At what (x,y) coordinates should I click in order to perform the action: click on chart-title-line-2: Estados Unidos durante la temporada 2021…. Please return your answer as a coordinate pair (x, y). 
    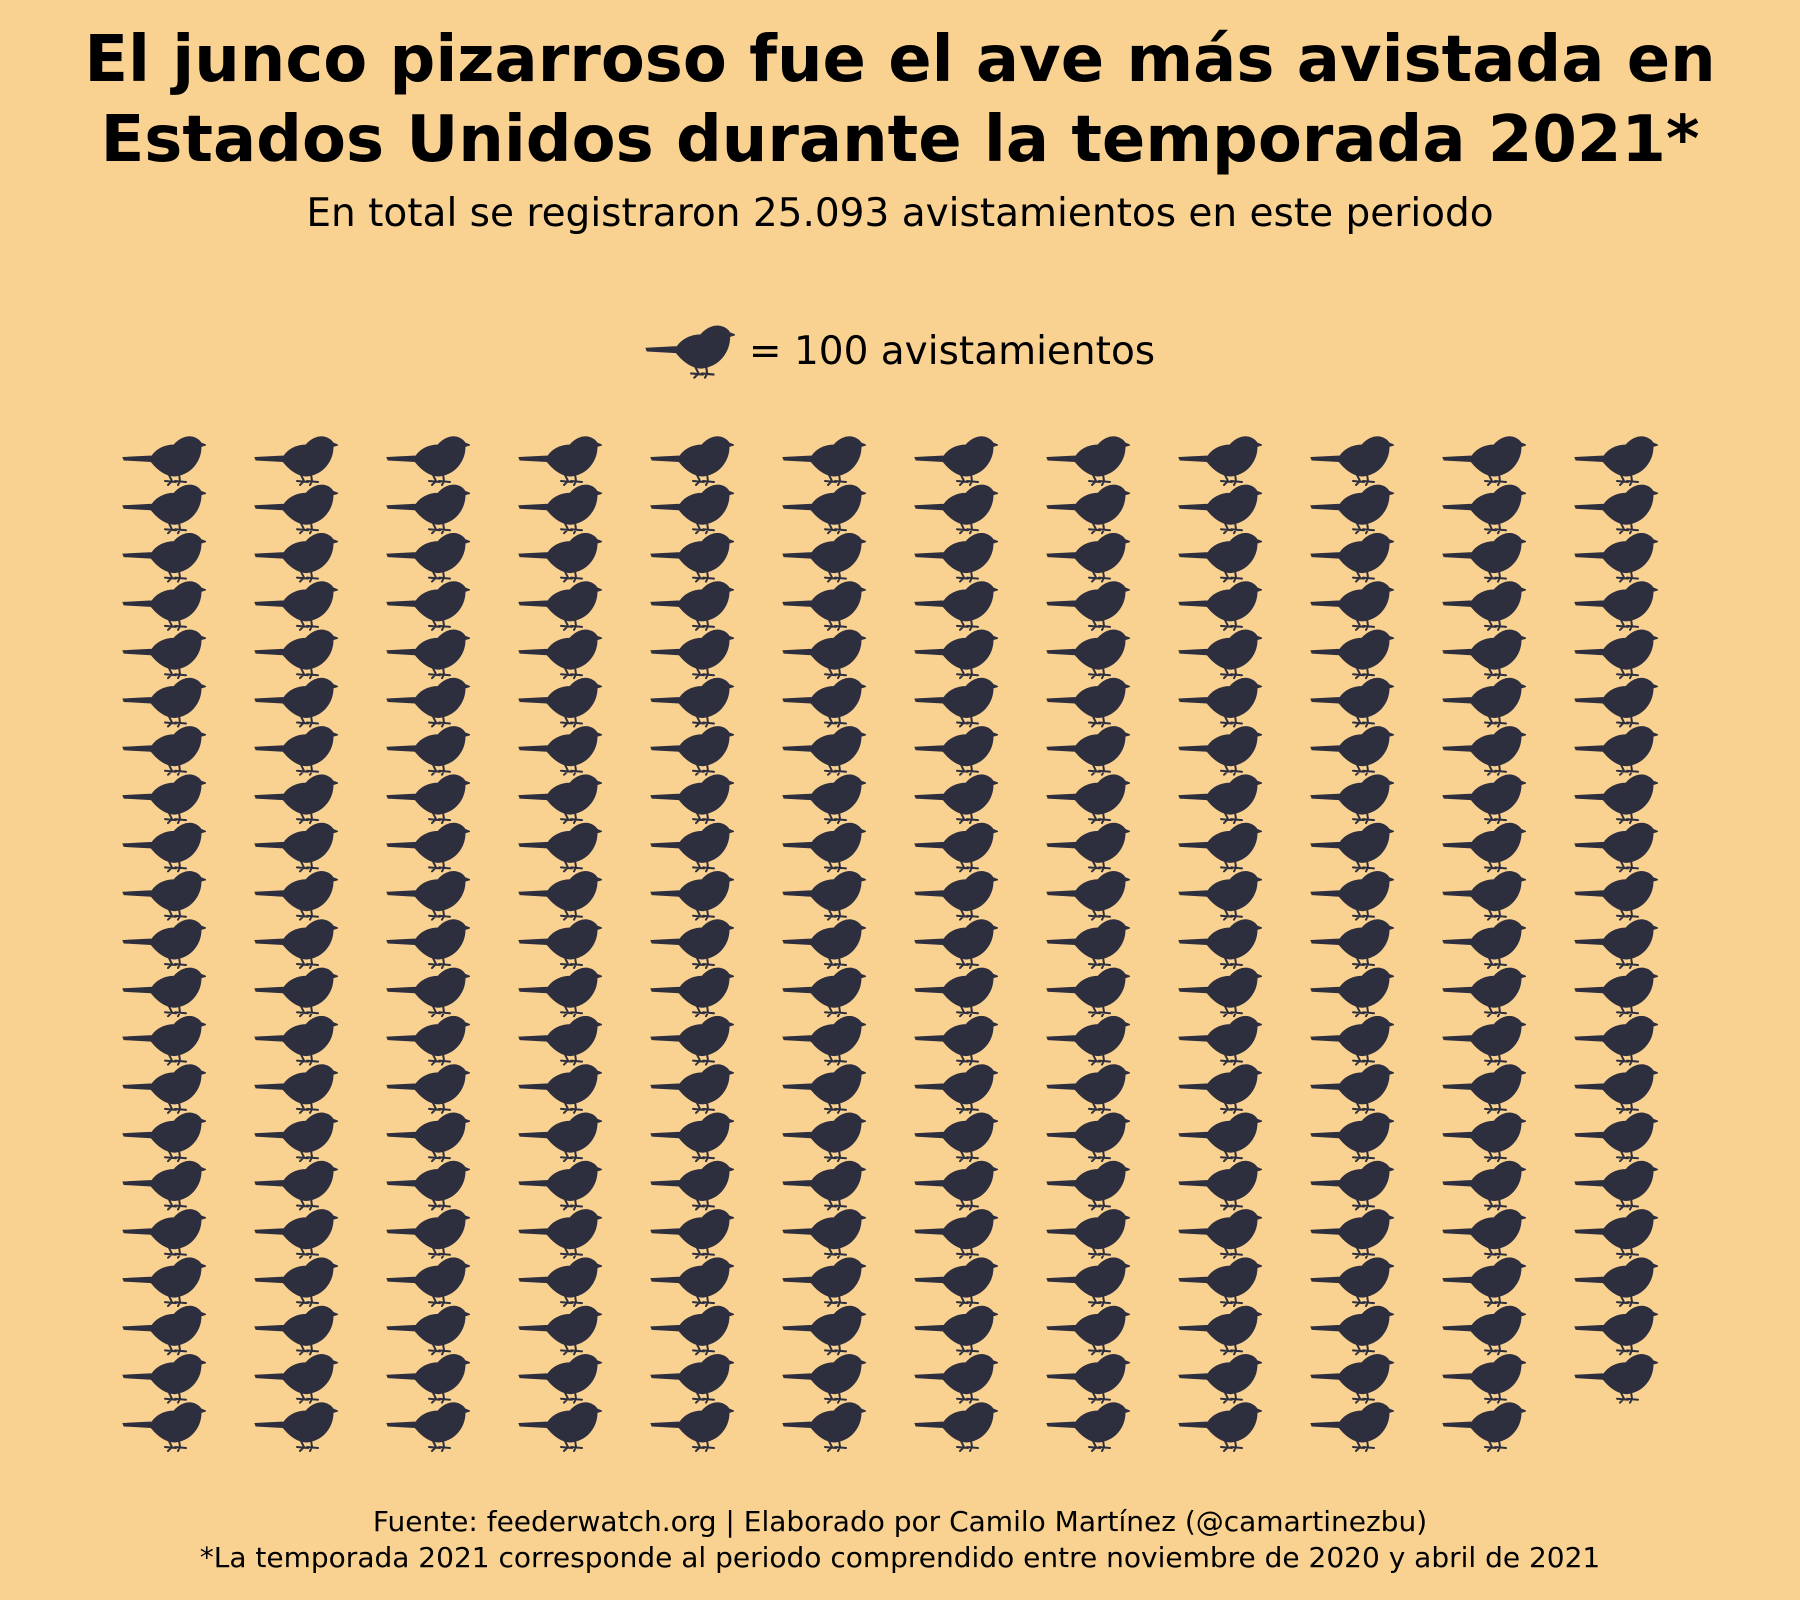
    Looking at the image, I should click on (900, 140).